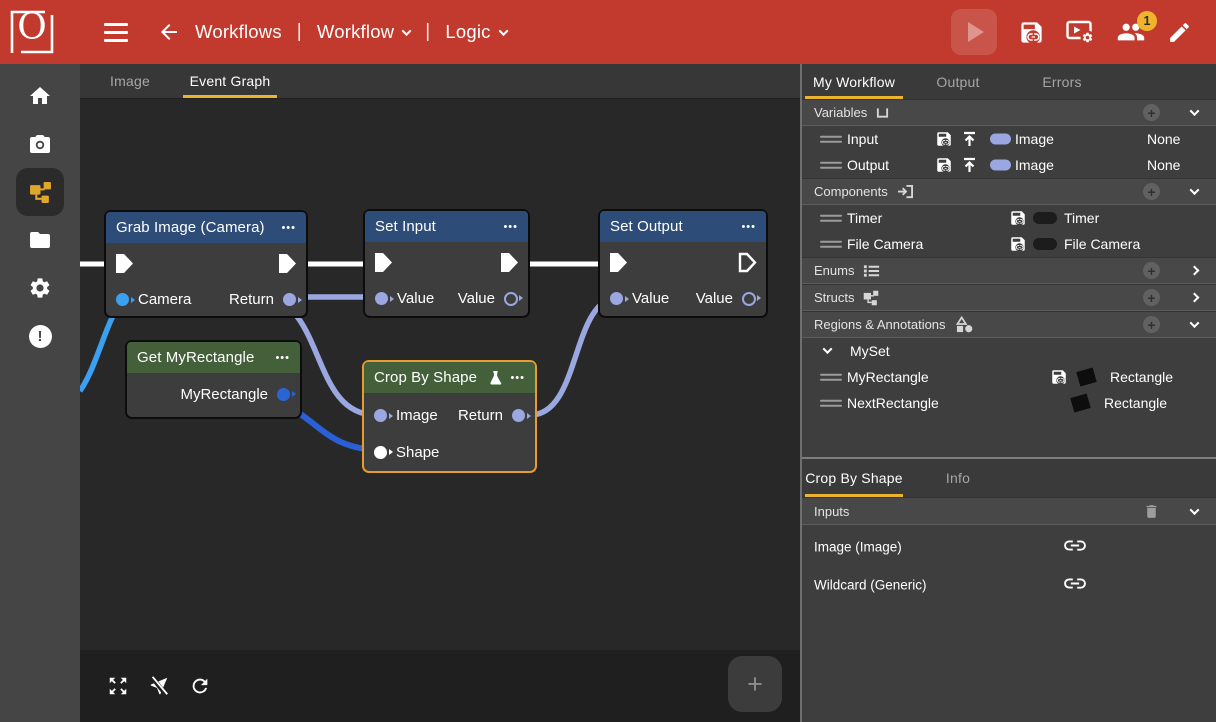 This screenshot has width=1216, height=722. What do you see at coordinates (130, 81) in the screenshot?
I see `tab-image: Image` at bounding box center [130, 81].